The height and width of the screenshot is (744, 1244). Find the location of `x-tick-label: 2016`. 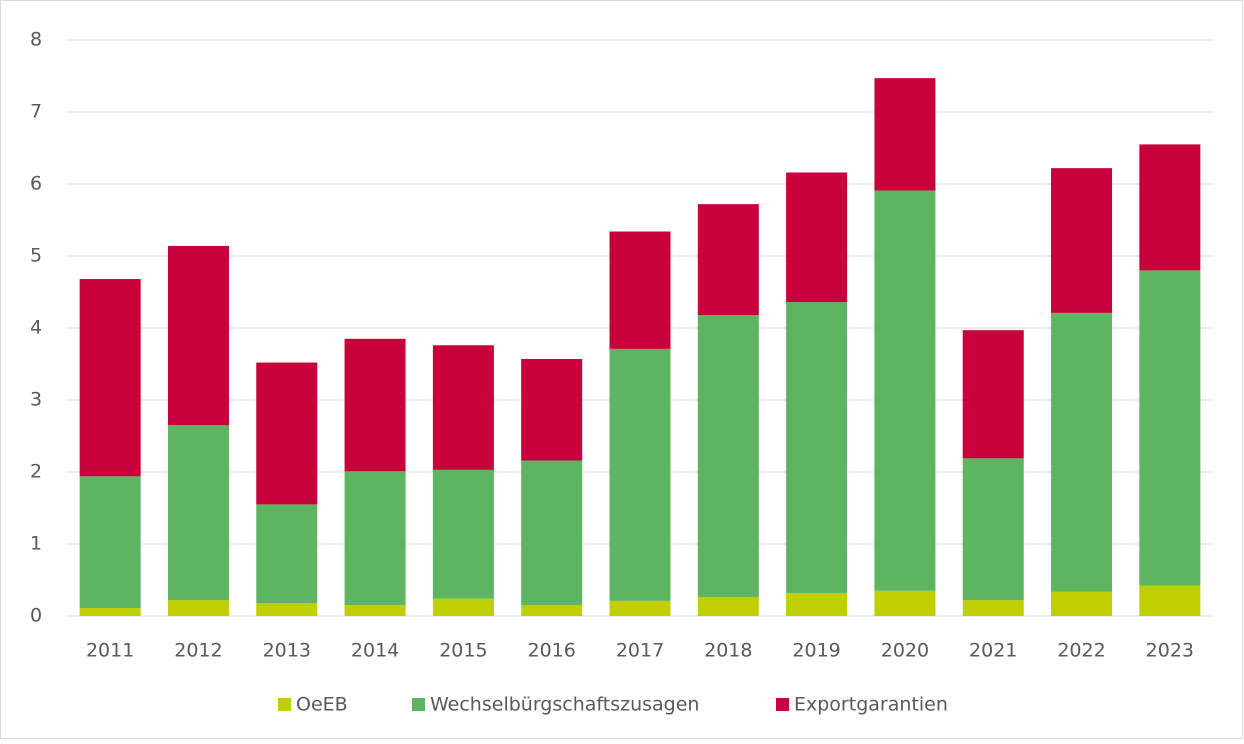

x-tick-label: 2016 is located at coordinates (552, 651).